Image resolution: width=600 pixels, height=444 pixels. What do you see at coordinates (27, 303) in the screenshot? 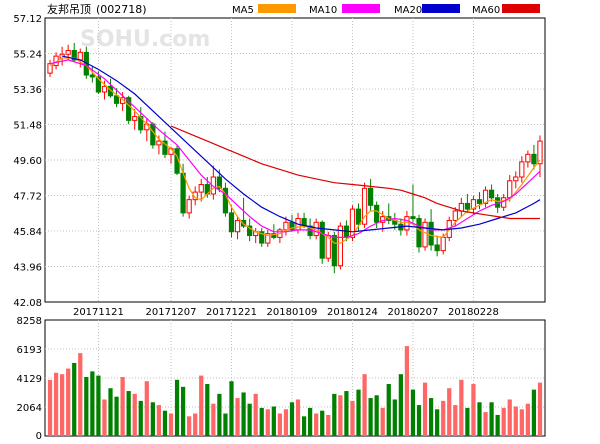
I see `price-tick-label: 42.08` at bounding box center [27, 303].